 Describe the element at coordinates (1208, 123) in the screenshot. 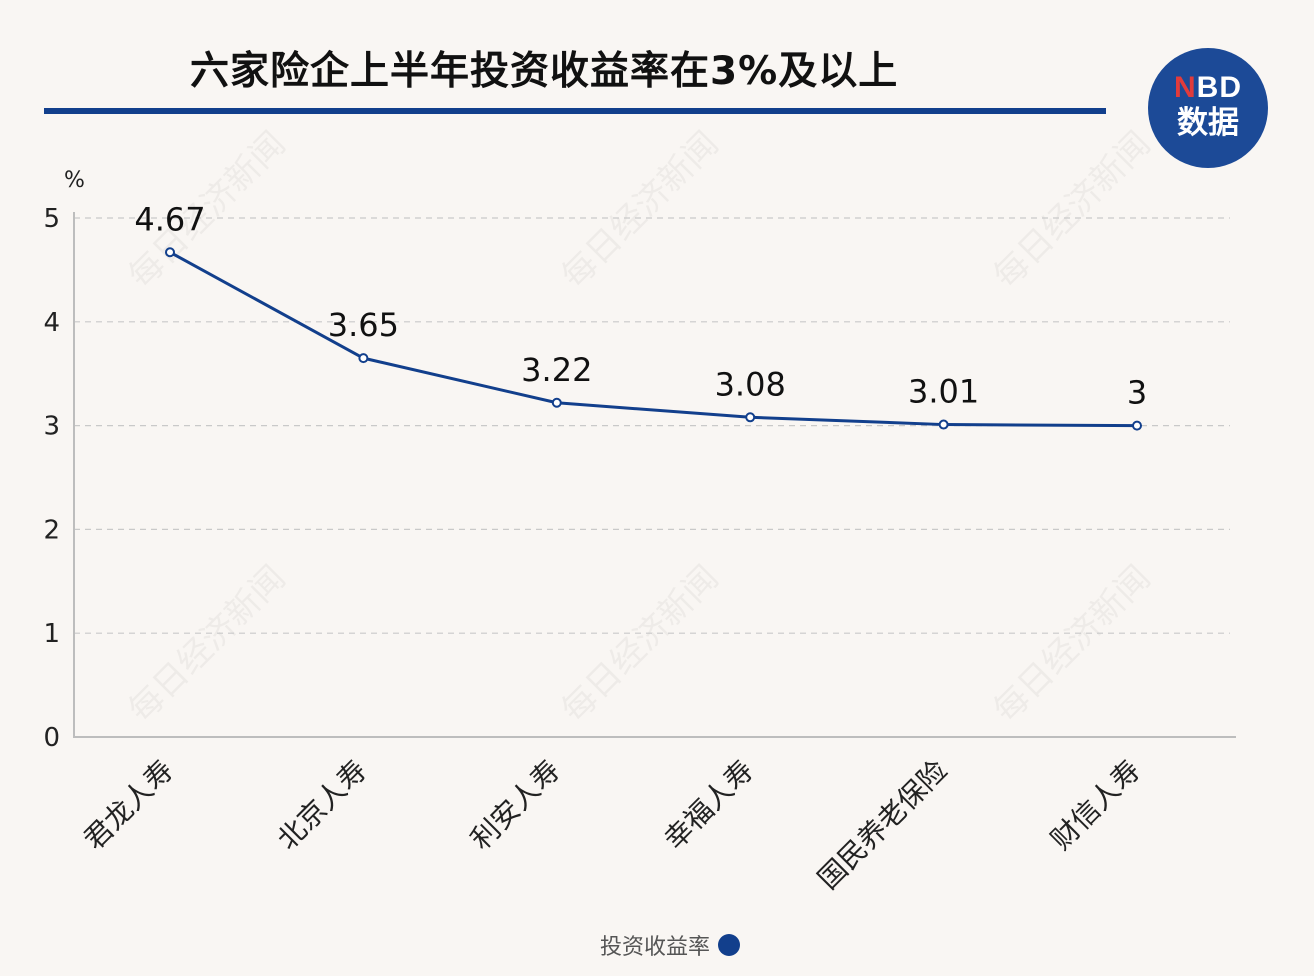

I see `logo-subtitle: 数据` at that location.